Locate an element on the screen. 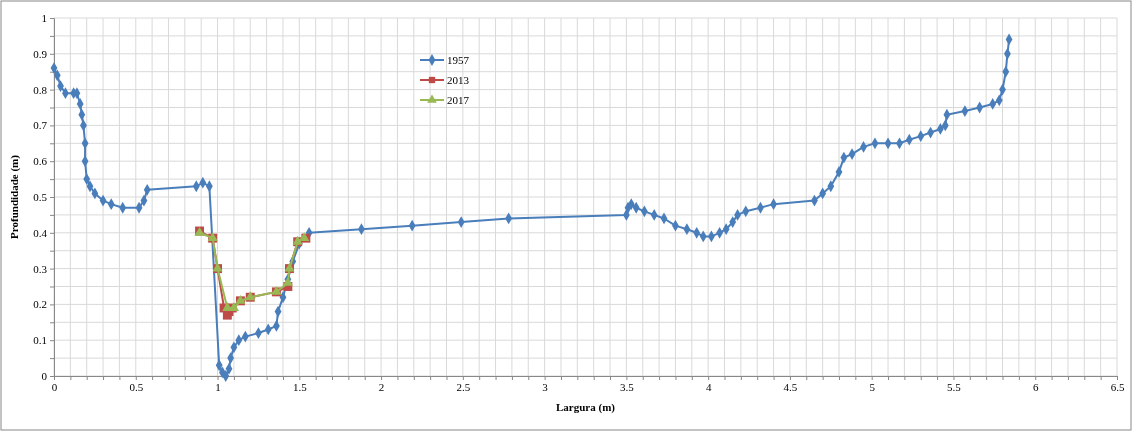 Image resolution: width=1132 pixels, height=431 pixels. y-tick-label: 0.5 is located at coordinates (40, 197).